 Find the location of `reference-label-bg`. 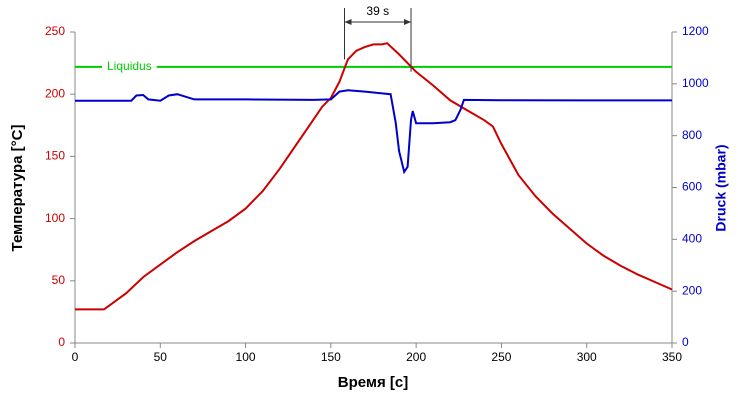

reference-label-bg is located at coordinates (129, 66).